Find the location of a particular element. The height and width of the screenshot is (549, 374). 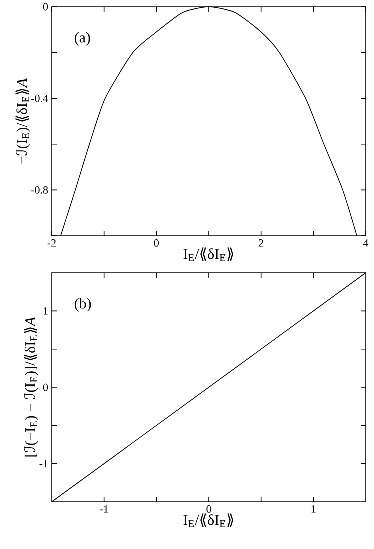

annotation: (a) is located at coordinates (82, 39).